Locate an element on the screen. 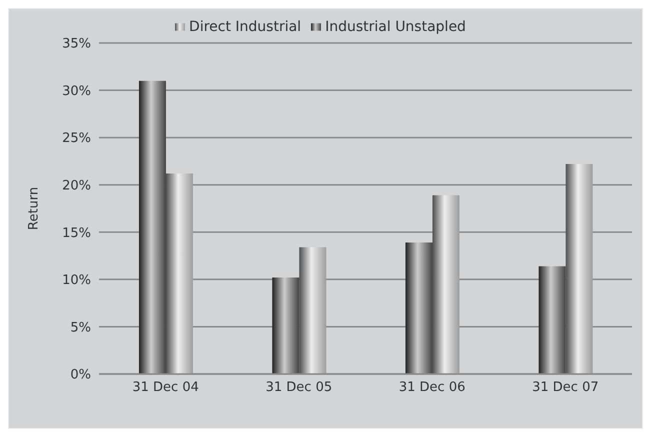 The width and height of the screenshot is (651, 437). x-tick-label: 31 Dec 06 is located at coordinates (432, 388).